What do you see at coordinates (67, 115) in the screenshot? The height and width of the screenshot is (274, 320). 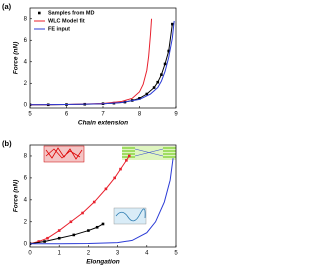 I see `x-tick-label: 6` at bounding box center [67, 115].